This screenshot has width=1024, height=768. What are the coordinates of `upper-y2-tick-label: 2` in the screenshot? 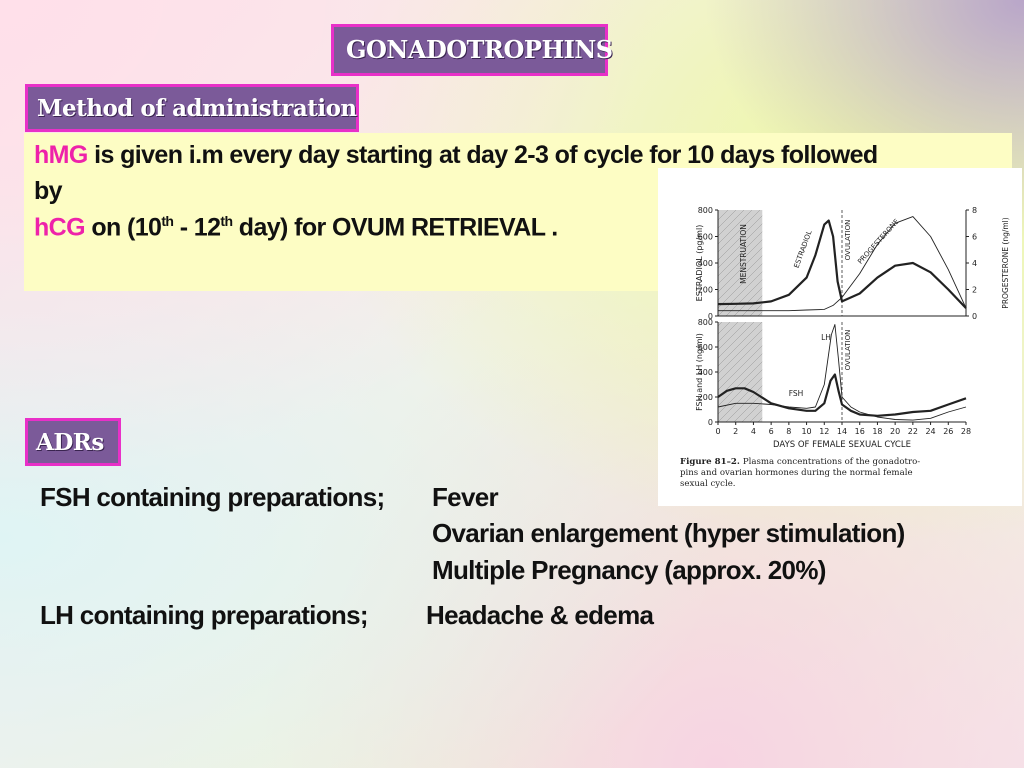 It's located at (974, 290).